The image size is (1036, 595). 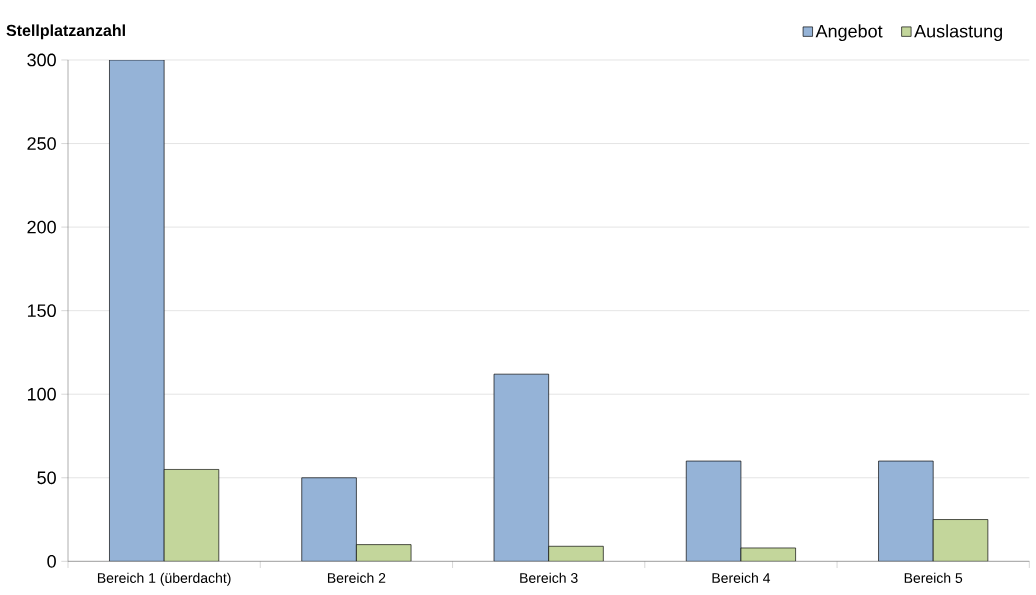 I want to click on x-tick-label: Bereich 2, so click(x=356, y=578).